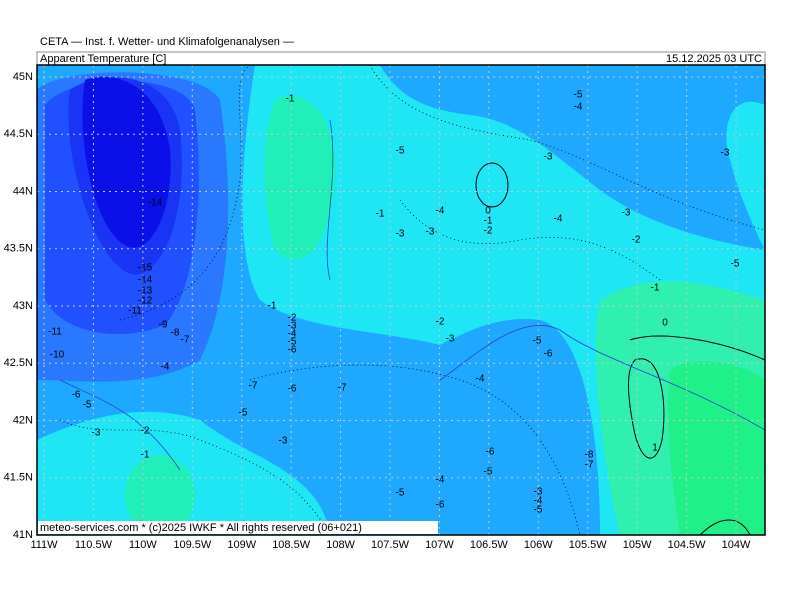  What do you see at coordinates (103, 59) in the screenshot?
I see `parameter-title: Apparent Temperature [C]` at bounding box center [103, 59].